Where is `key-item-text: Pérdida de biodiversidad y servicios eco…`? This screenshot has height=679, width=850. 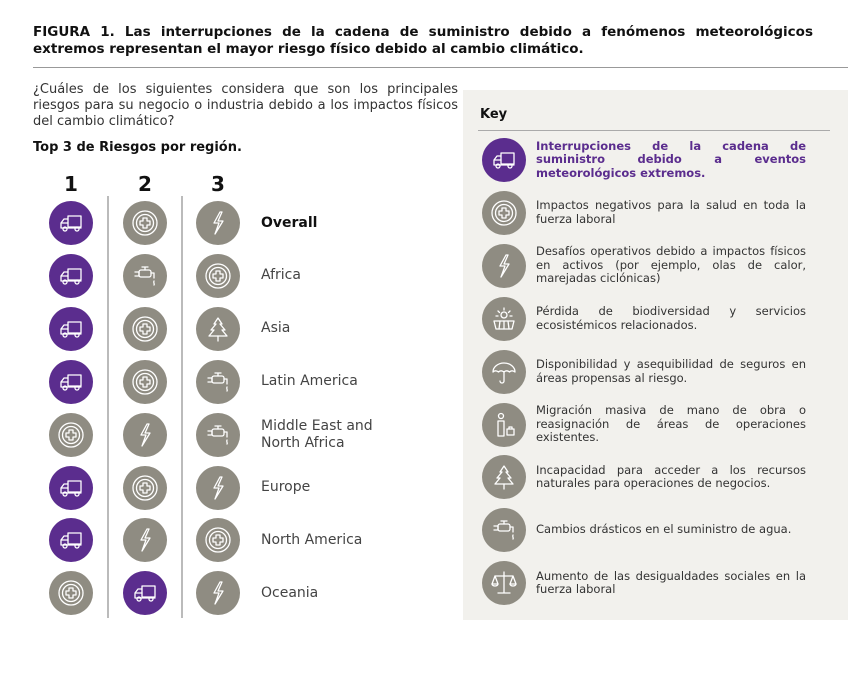
key-item-text: Pérdida de biodiversidad y servicios eco… is located at coordinates (671, 318).